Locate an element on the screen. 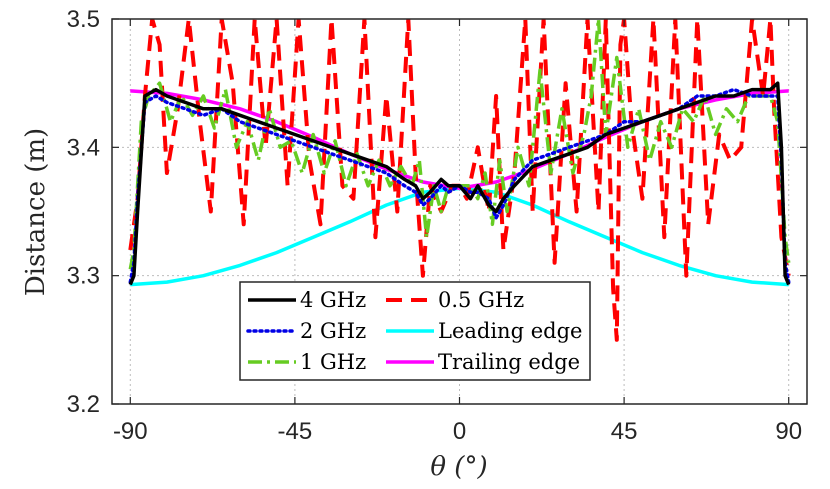 The image size is (830, 489). y-tick-label: 3.5 is located at coordinates (83, 19).